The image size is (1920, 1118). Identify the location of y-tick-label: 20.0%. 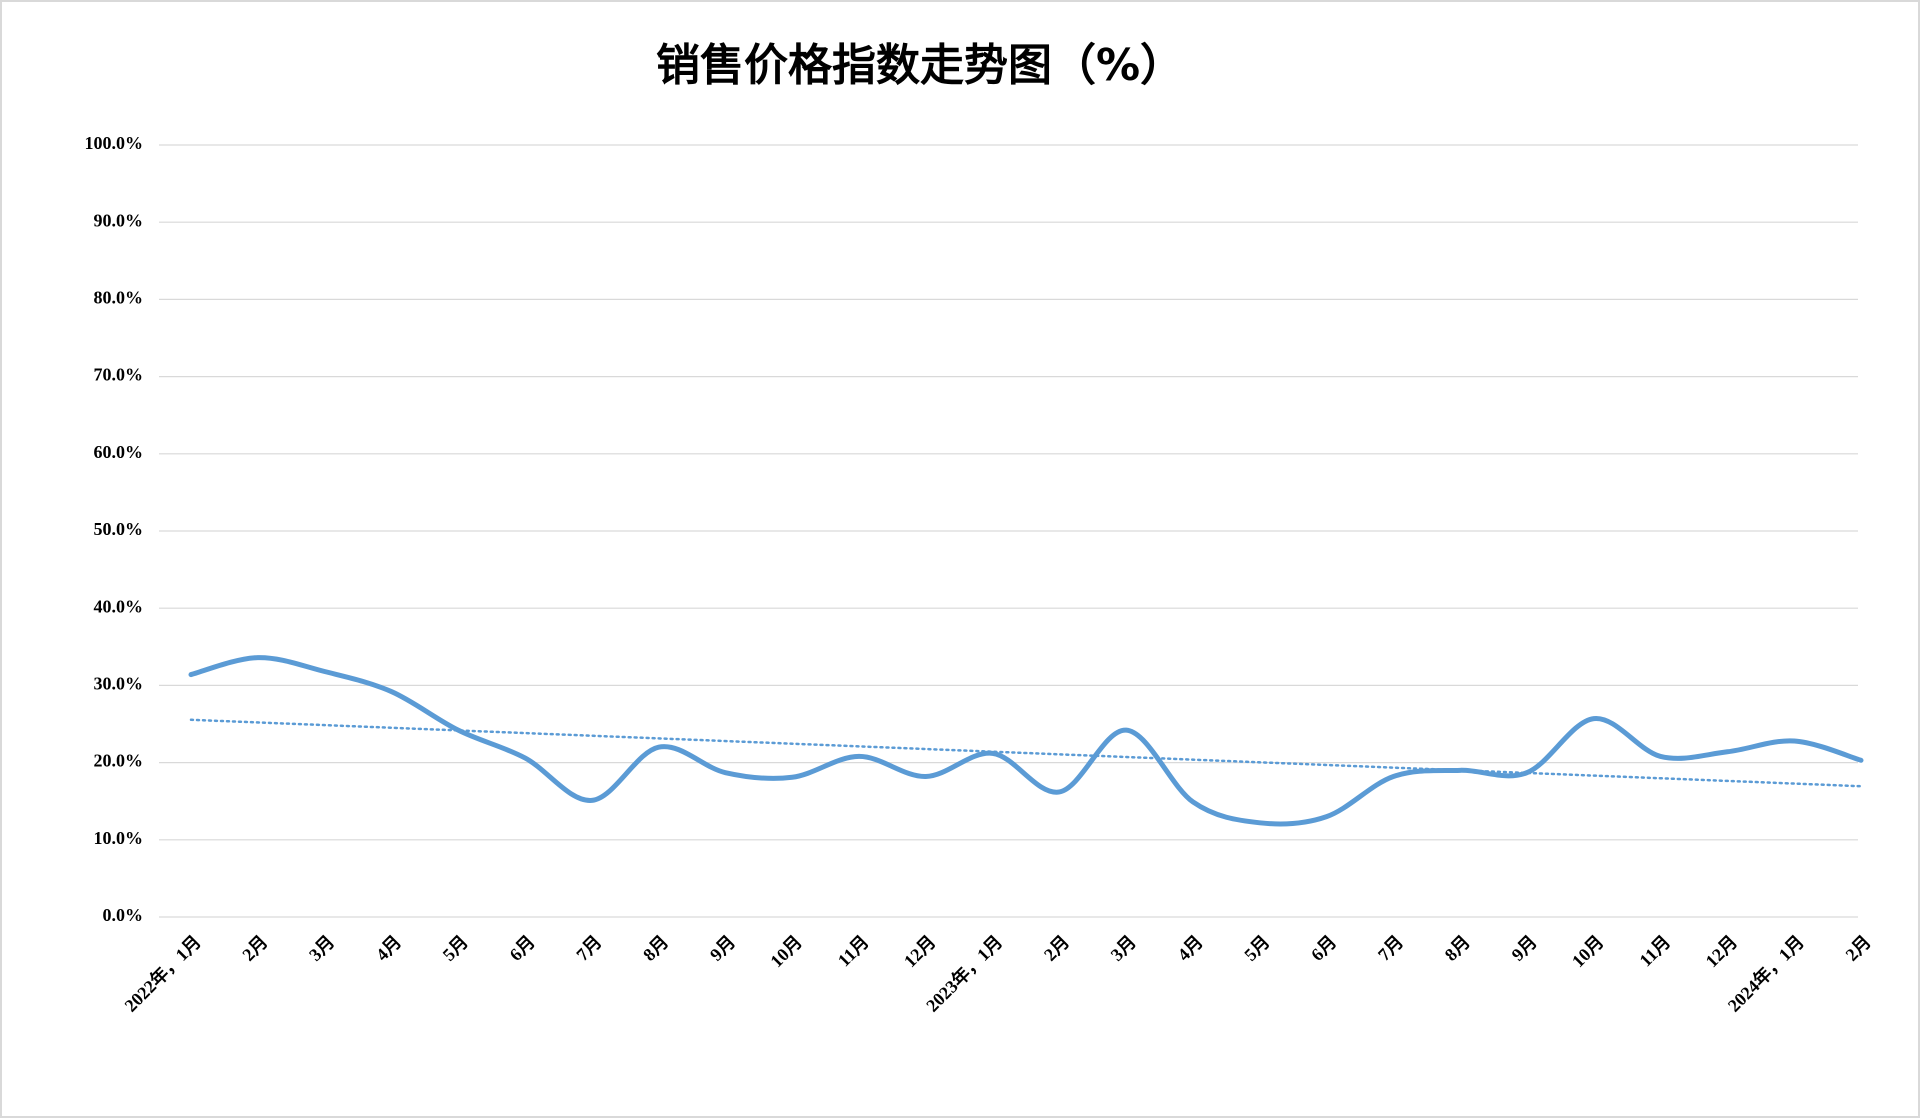
(119, 761).